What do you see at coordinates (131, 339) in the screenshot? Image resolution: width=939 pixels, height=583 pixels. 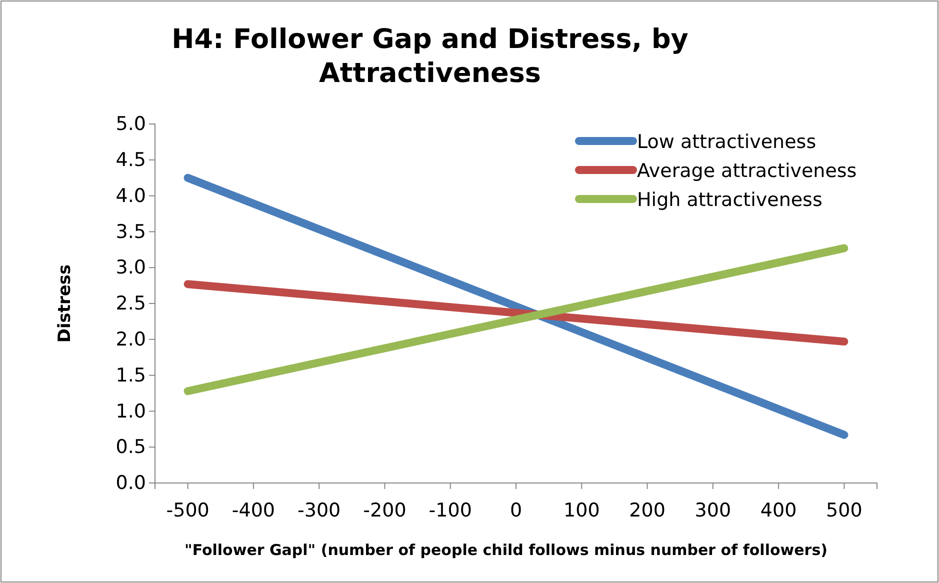 I see `y-tick-label: 2.0` at bounding box center [131, 339].